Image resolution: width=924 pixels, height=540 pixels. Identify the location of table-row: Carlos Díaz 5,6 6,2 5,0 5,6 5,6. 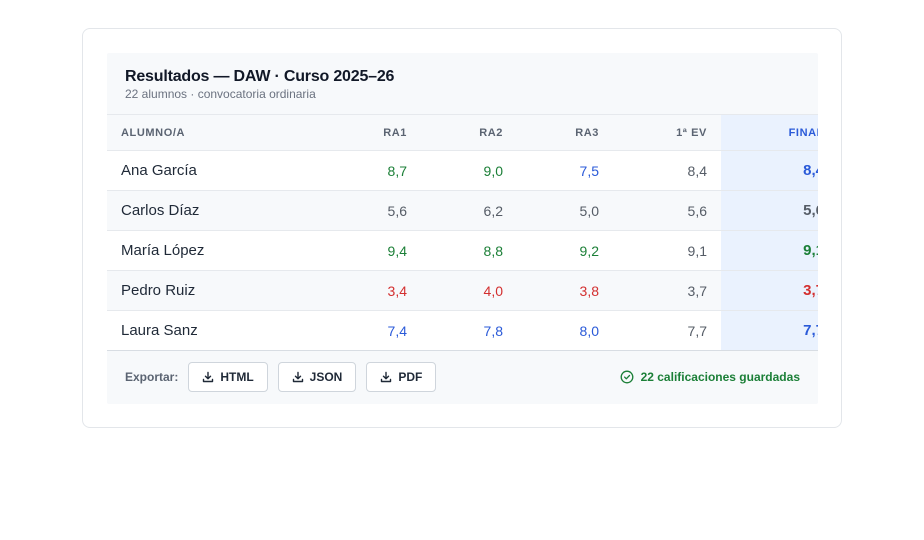
(462, 210).